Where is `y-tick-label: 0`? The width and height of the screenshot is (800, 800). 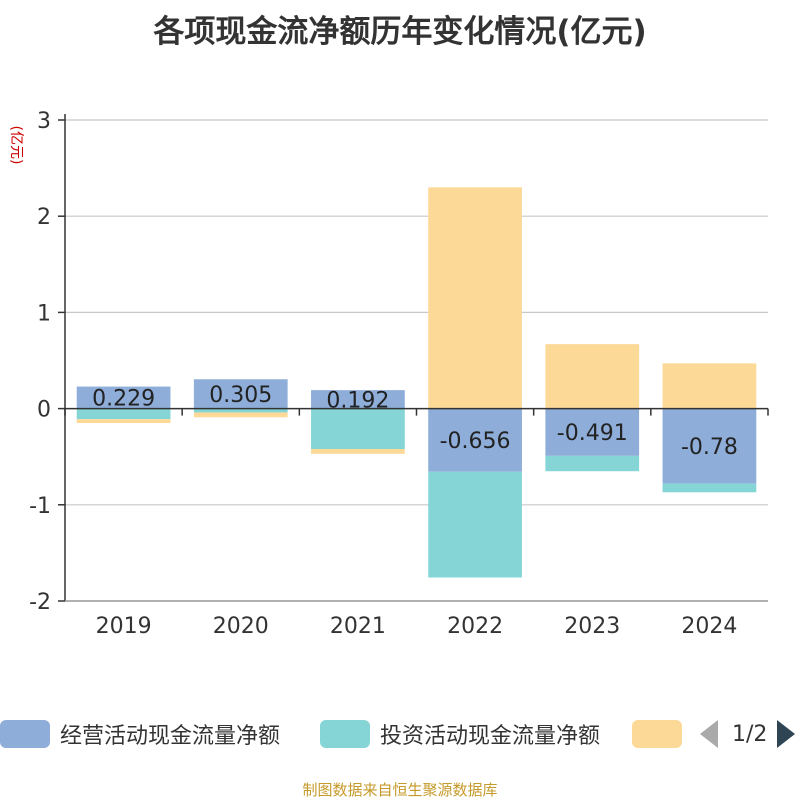 y-tick-label: 0 is located at coordinates (44, 410).